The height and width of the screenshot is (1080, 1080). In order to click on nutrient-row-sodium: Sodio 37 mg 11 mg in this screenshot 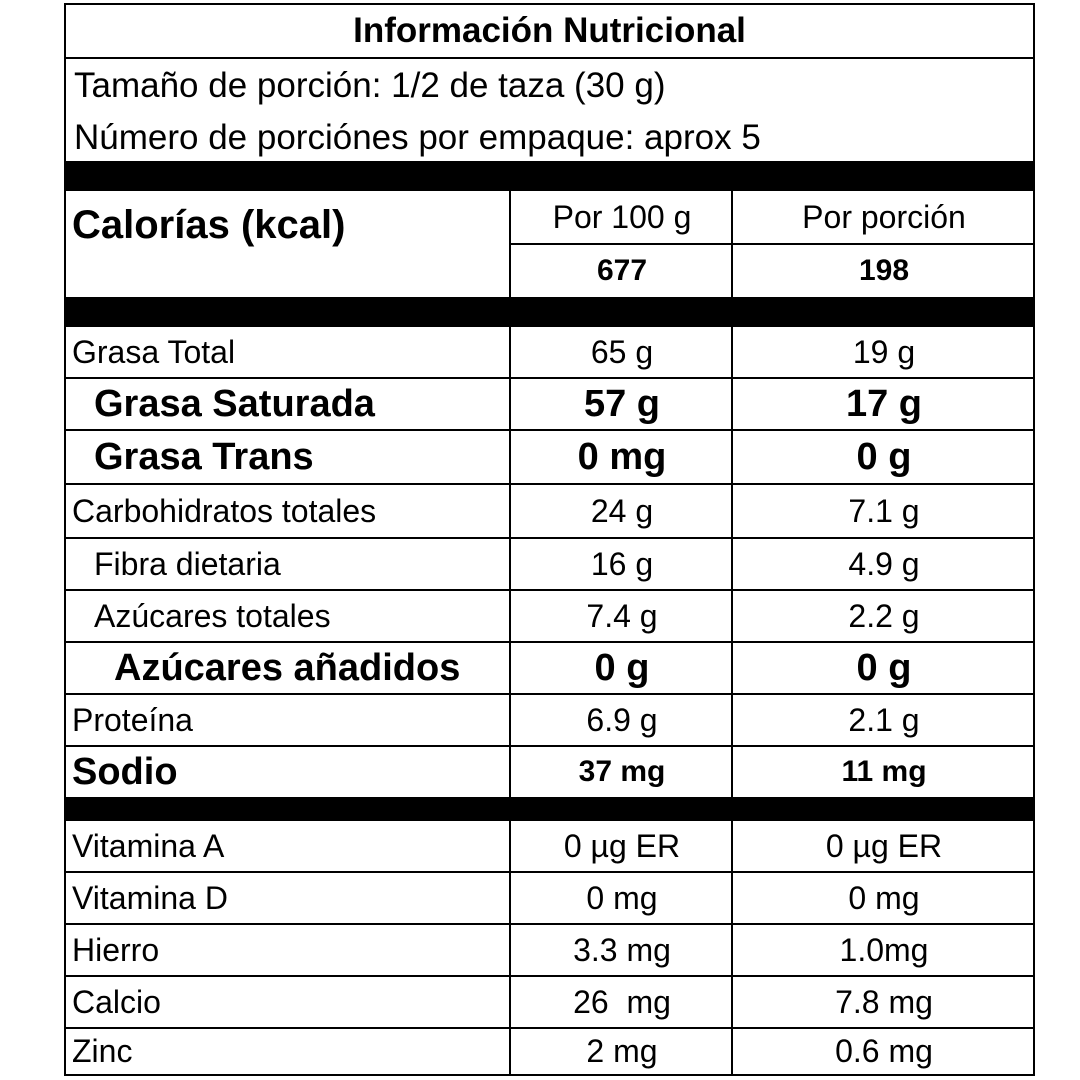, I will do `click(549, 772)`.